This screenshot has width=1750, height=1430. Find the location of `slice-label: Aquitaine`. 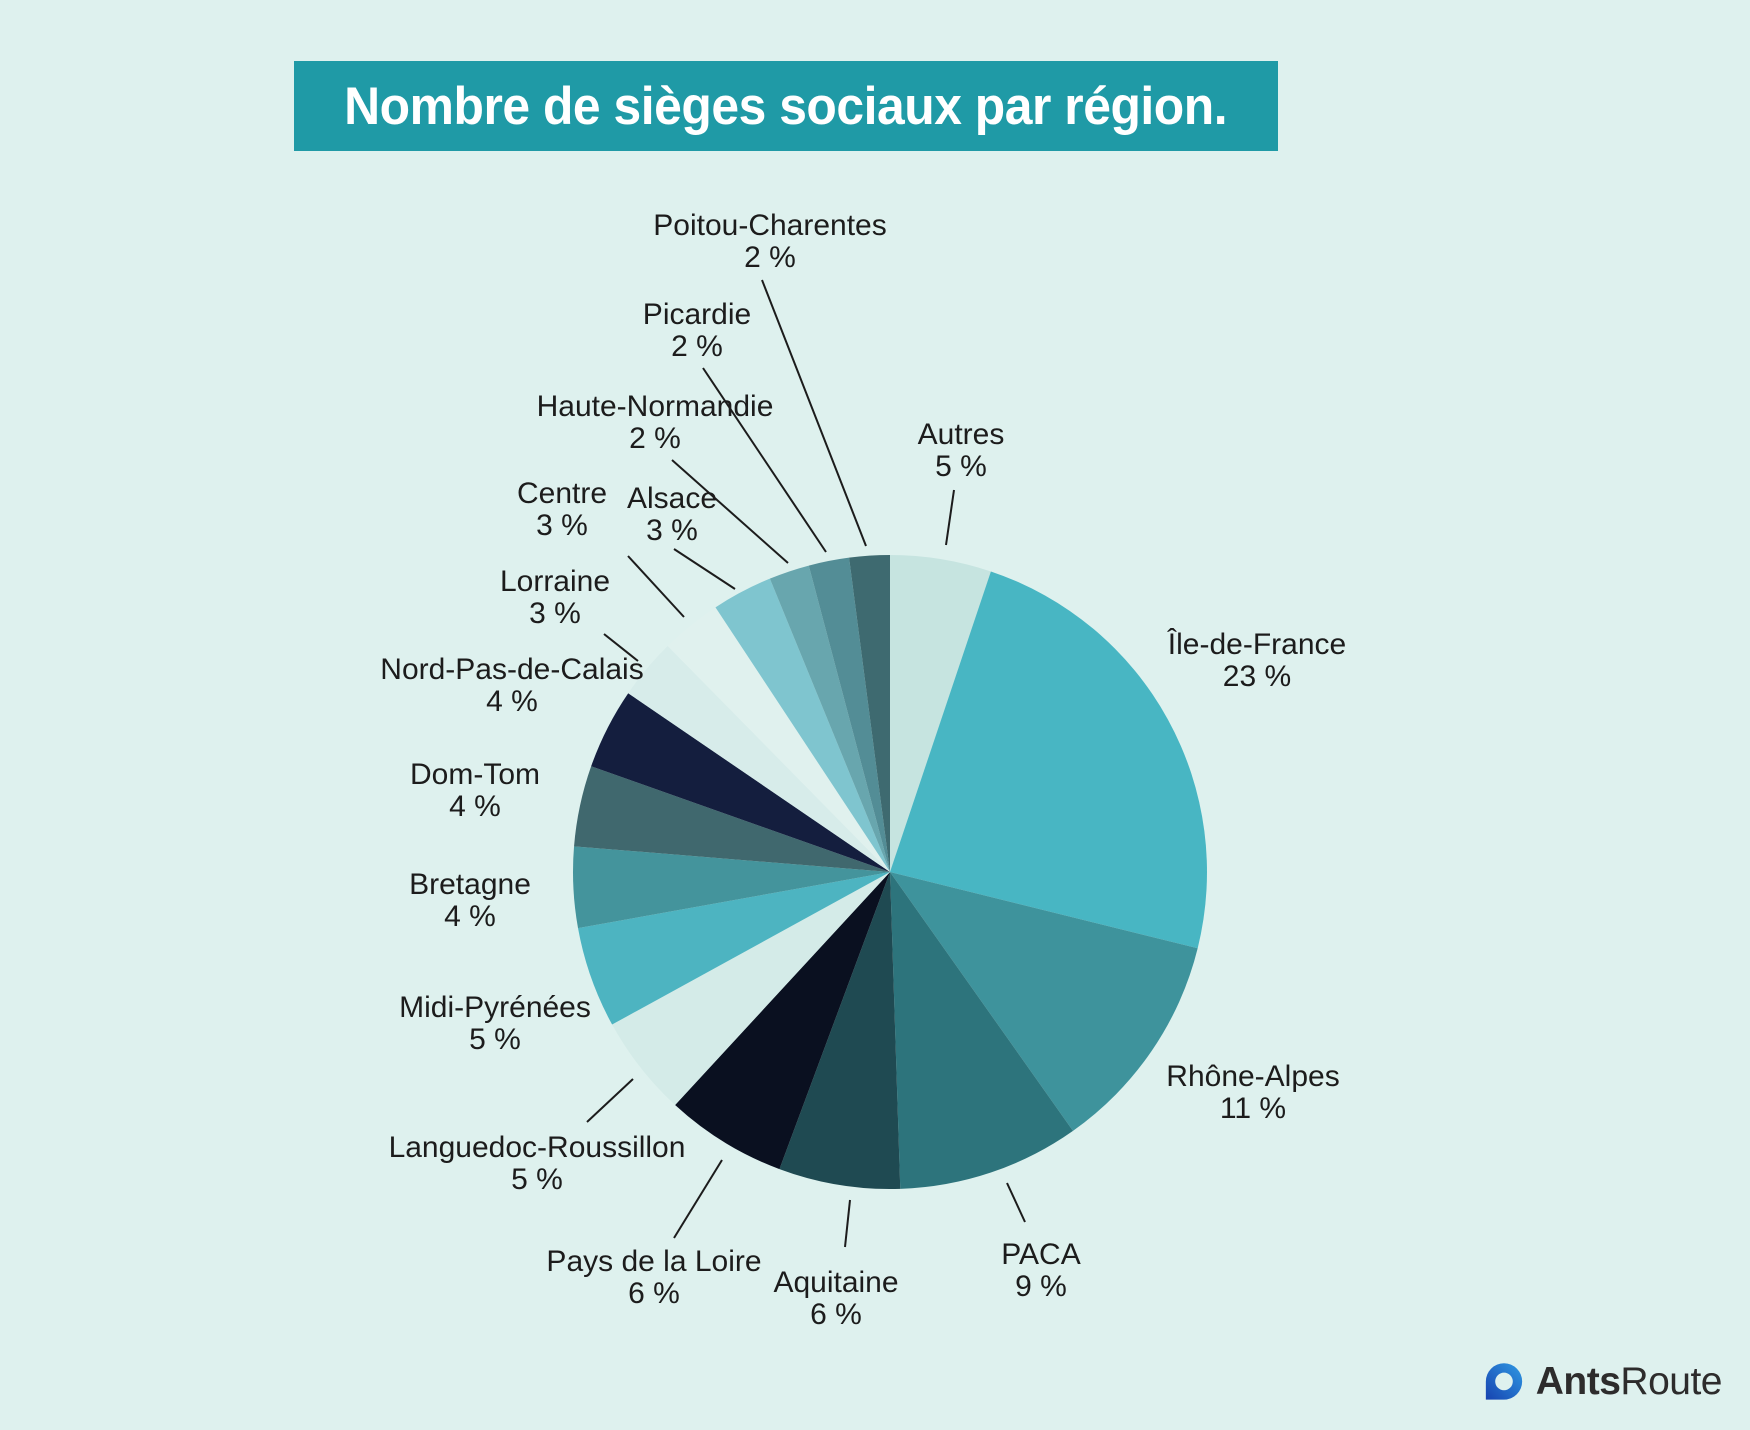

slice-label: Aquitaine is located at coordinates (836, 1282).